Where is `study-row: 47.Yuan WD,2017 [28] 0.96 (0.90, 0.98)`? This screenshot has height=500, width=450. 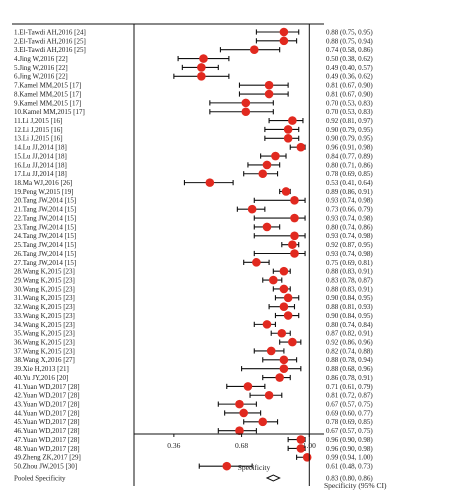 study-row: 47.Yuan WD,2017 [28] 0.96 (0.90, 0.98) is located at coordinates (193, 439).